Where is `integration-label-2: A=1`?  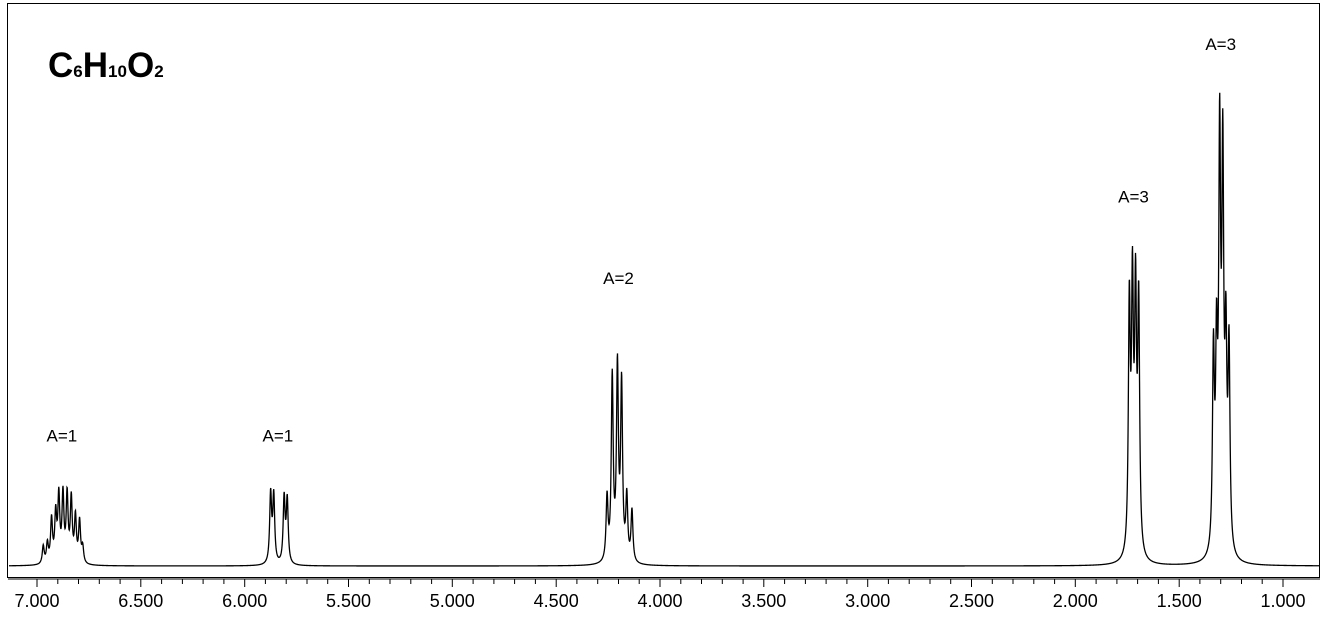 integration-label-2: A=1 is located at coordinates (278, 436).